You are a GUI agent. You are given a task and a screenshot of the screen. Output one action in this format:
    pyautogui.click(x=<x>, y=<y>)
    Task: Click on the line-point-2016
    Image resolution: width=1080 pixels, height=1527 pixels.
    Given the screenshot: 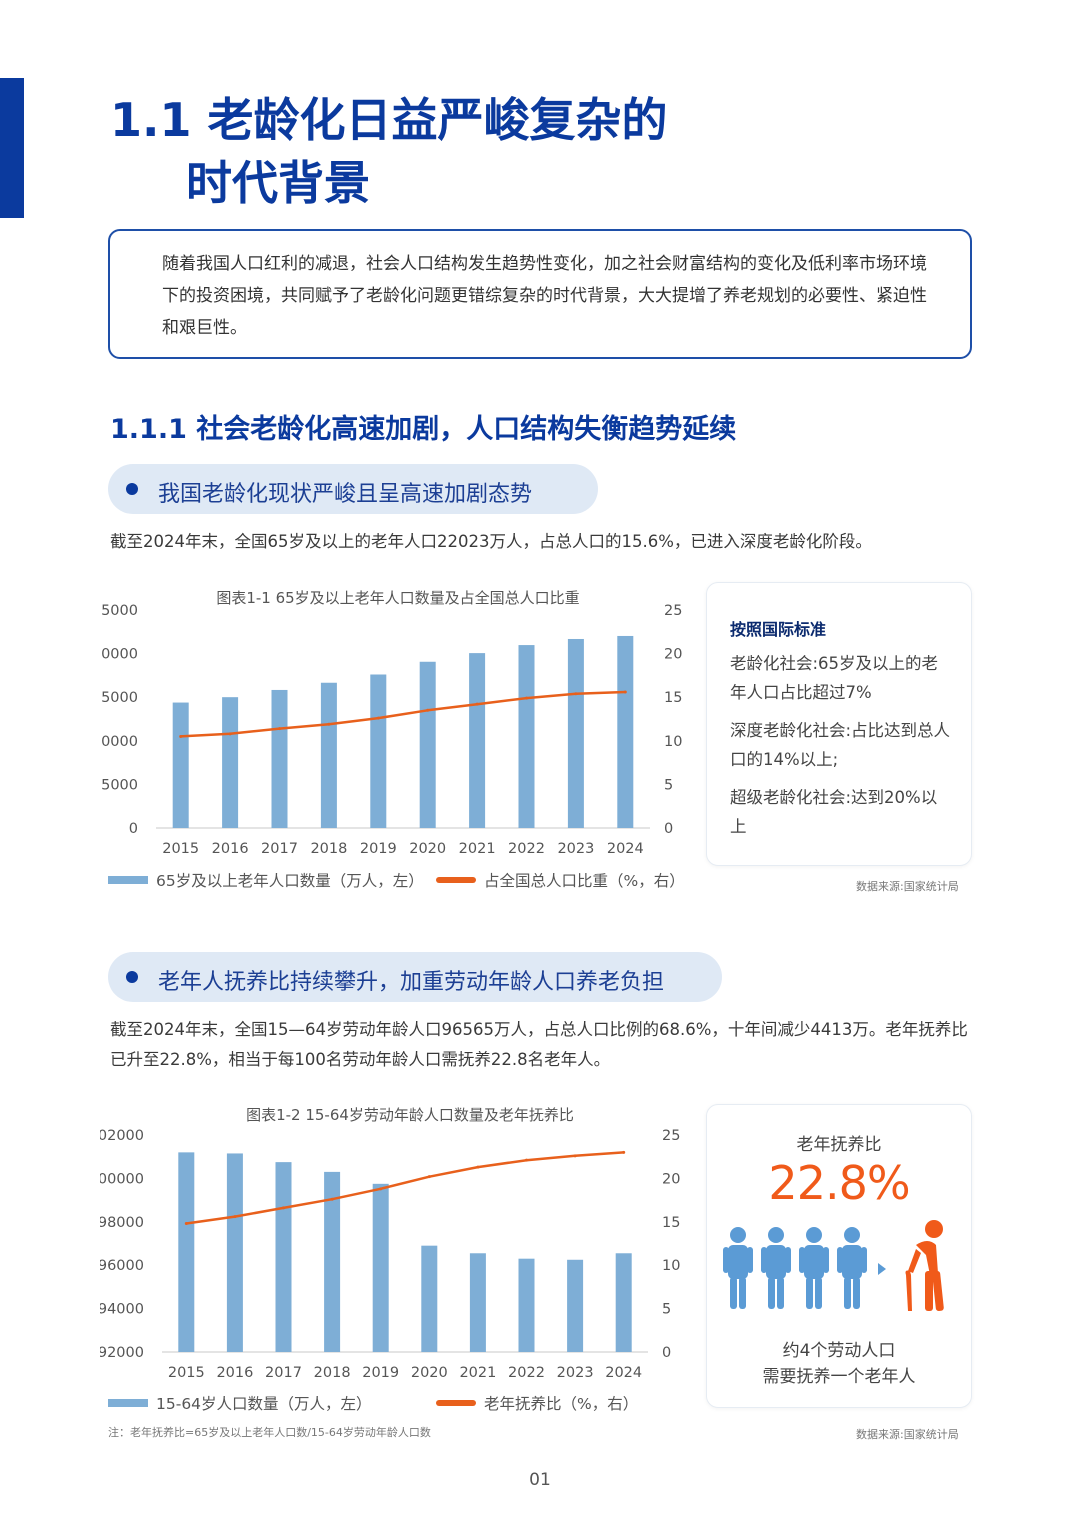 What is the action you would take?
    pyautogui.click(x=235, y=1217)
    